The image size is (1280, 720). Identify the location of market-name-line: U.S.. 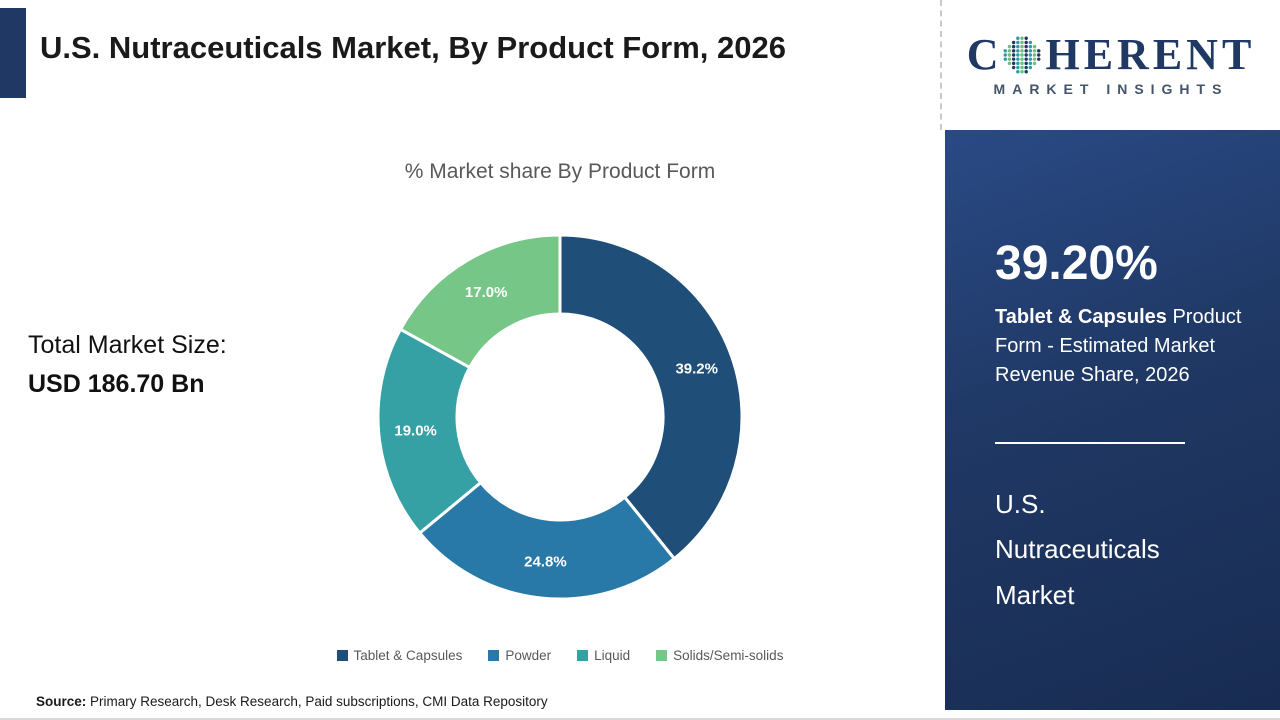
(1020, 503).